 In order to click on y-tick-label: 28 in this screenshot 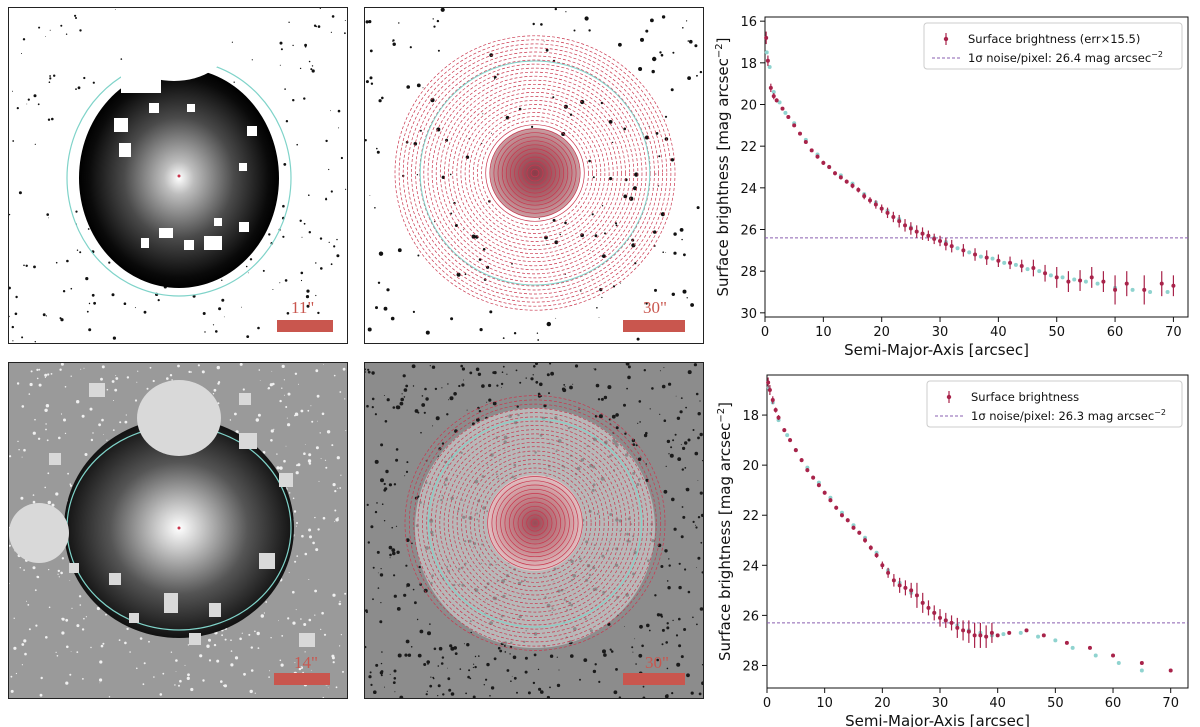, I will do `click(750, 666)`.